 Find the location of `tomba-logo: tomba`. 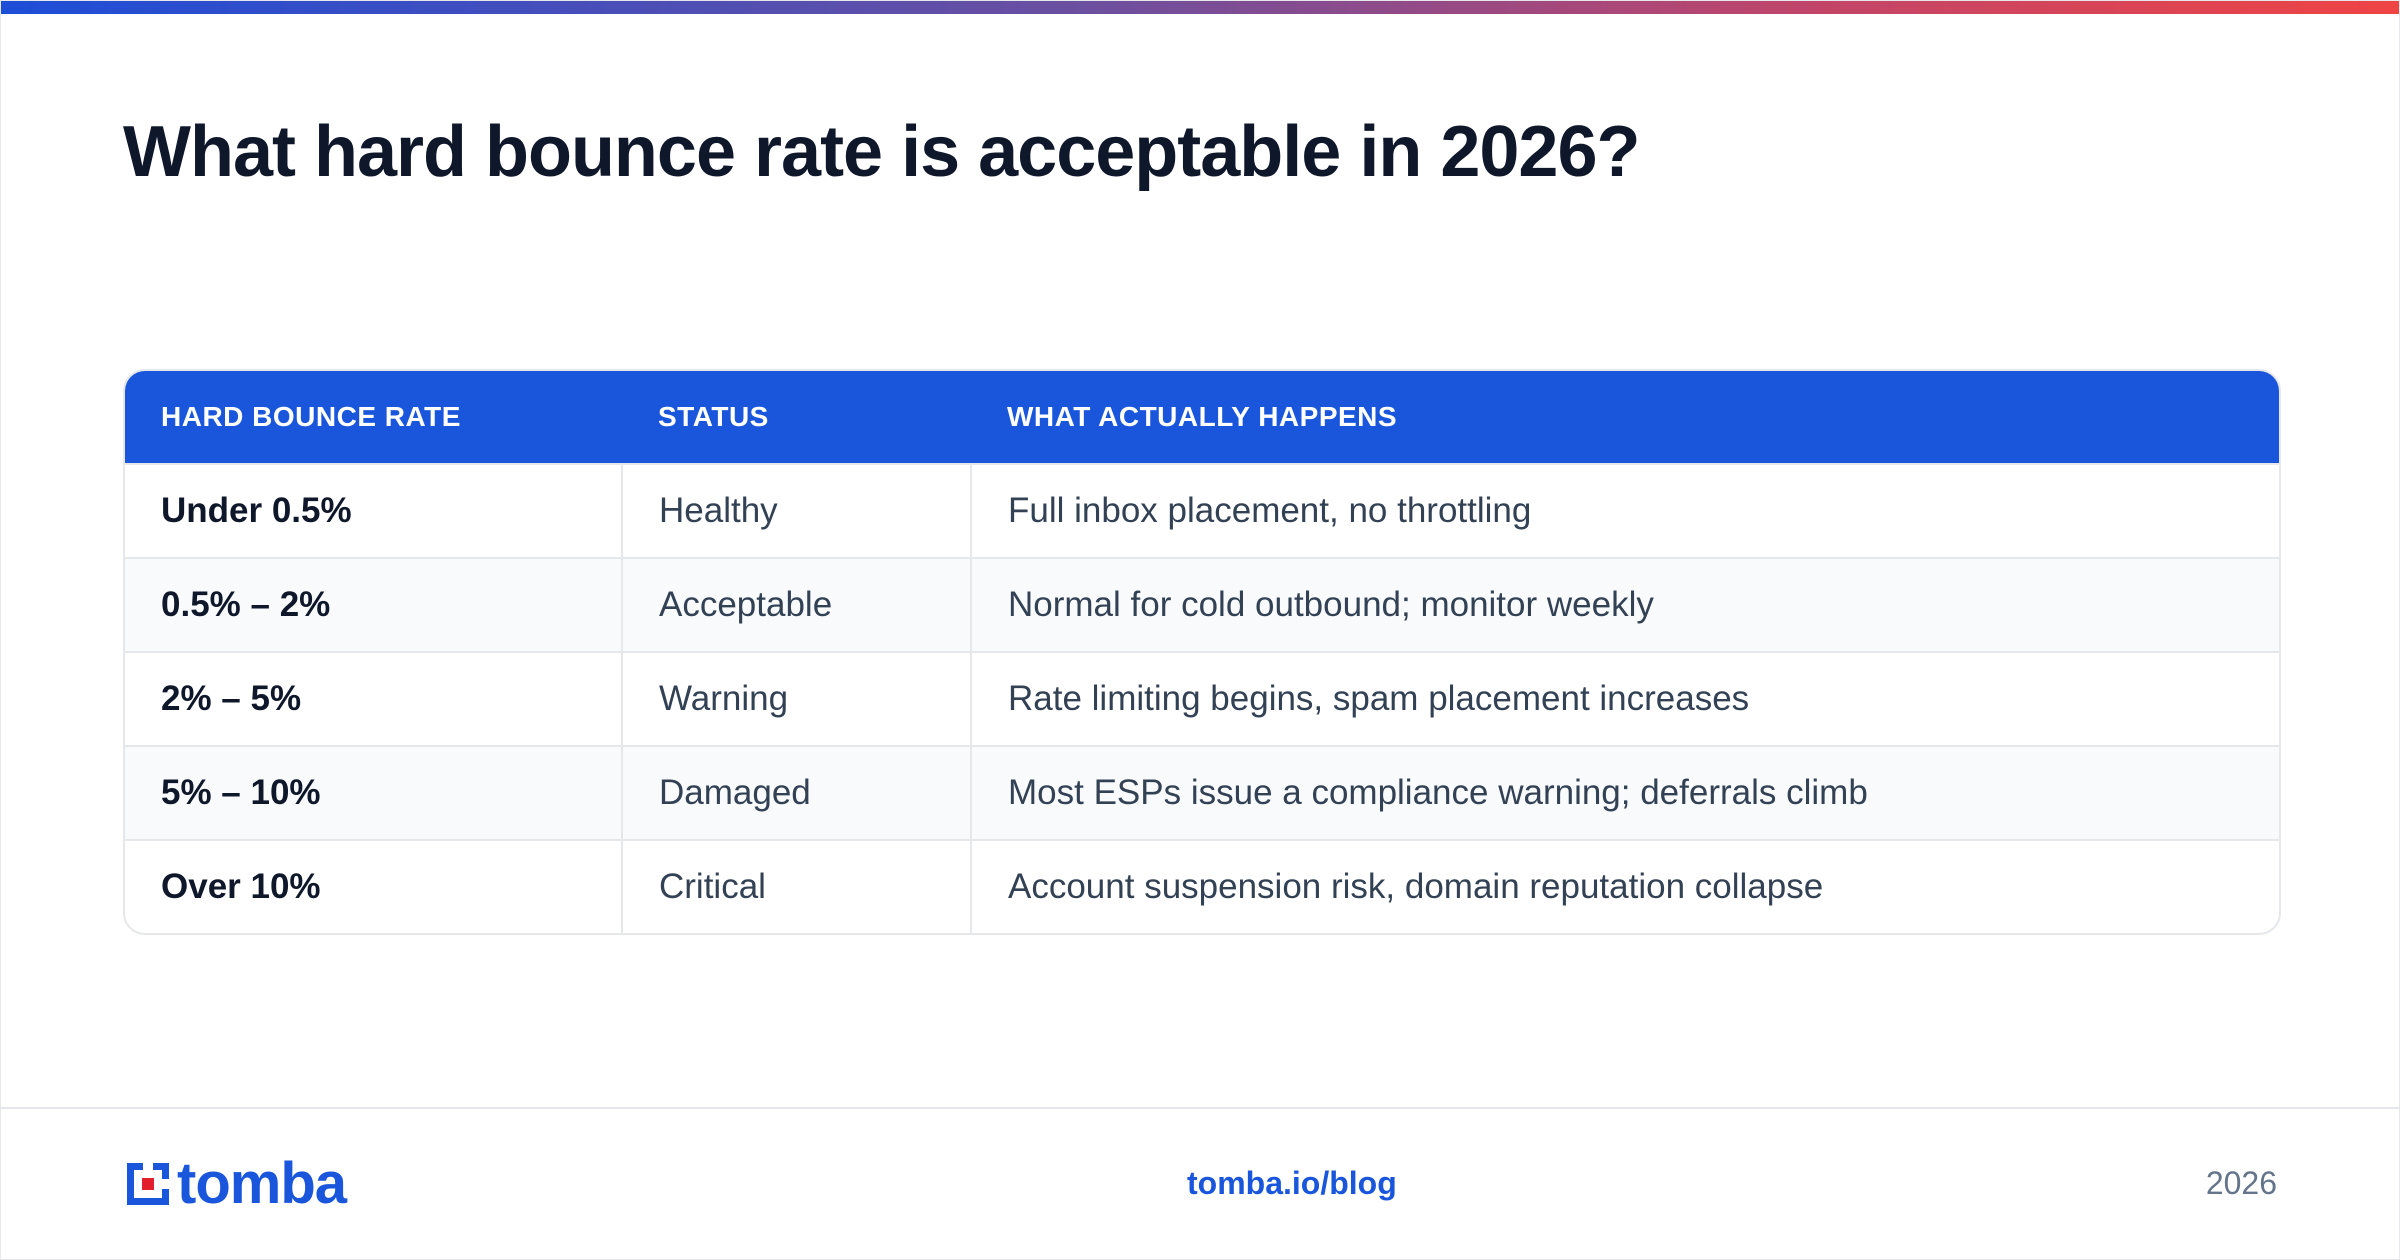

tomba-logo: tomba is located at coordinates (235, 1183).